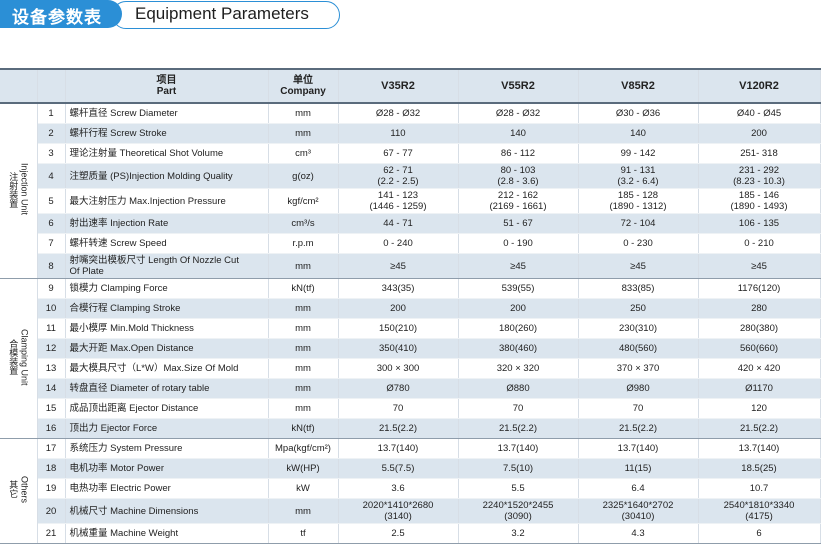 This screenshot has height=544, width=822. I want to click on value-model-4: 280(380), so click(759, 328).